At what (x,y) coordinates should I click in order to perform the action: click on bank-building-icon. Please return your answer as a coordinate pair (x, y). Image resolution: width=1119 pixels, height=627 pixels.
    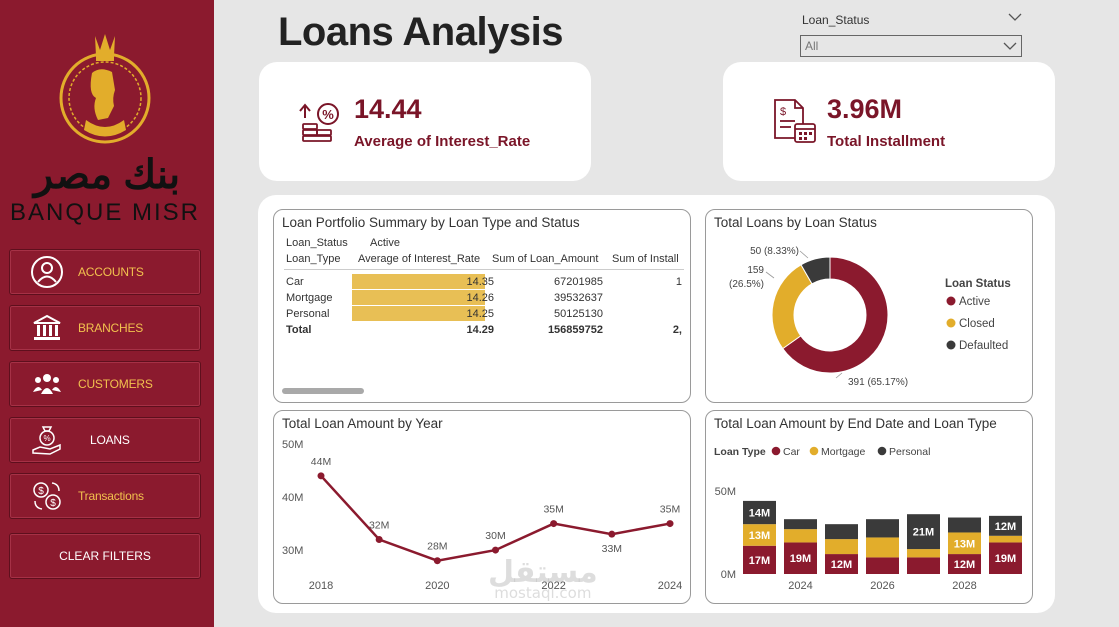
    Looking at the image, I should click on (47, 328).